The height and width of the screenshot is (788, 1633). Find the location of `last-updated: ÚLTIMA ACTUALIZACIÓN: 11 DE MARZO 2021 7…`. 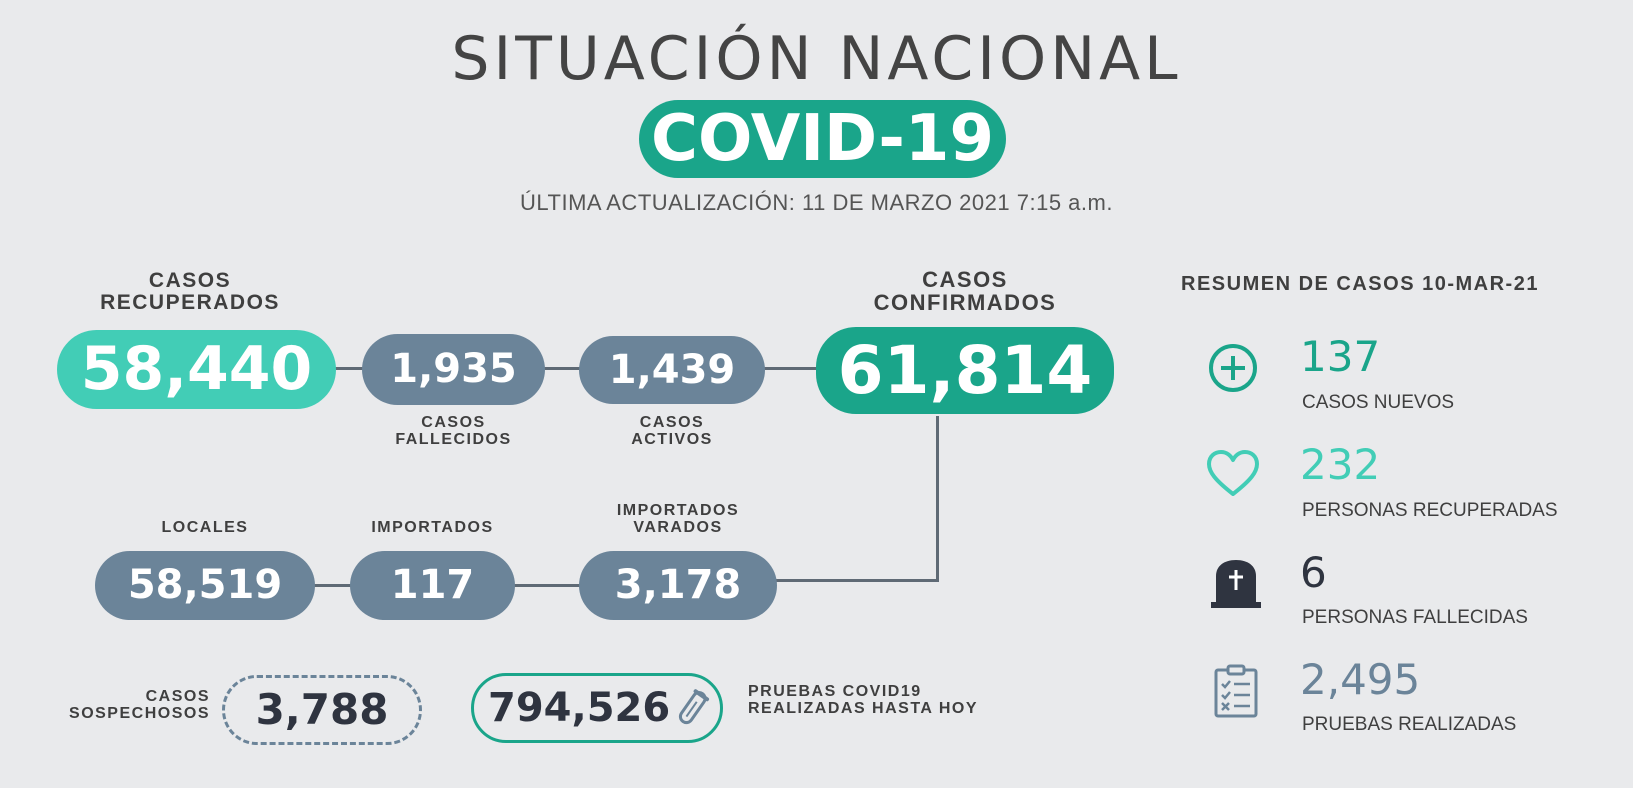

last-updated: ÚLTIMA ACTUALIZACIÓN: 11 DE MARZO 2021 7… is located at coordinates (816, 202).